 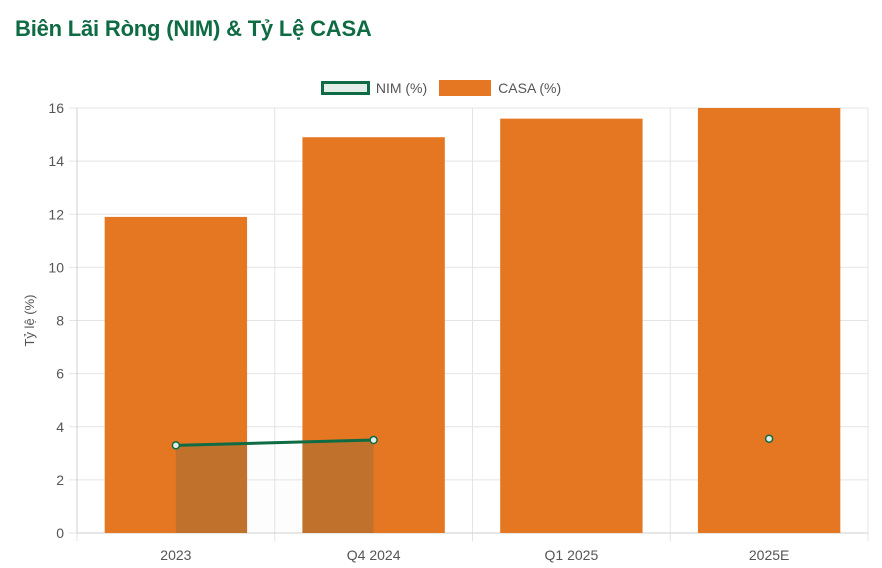 I want to click on y-tick-label: 6, so click(x=60, y=374).